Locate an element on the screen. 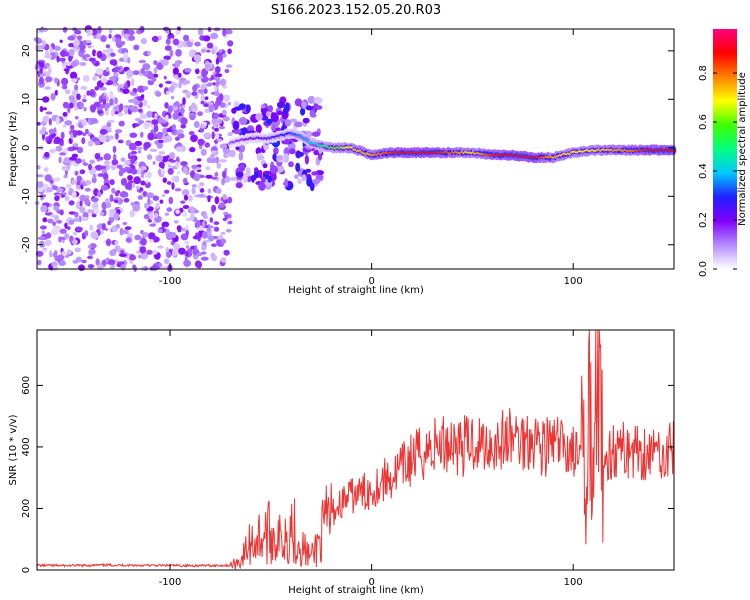  x-tick-label: 100 is located at coordinates (573, 582).